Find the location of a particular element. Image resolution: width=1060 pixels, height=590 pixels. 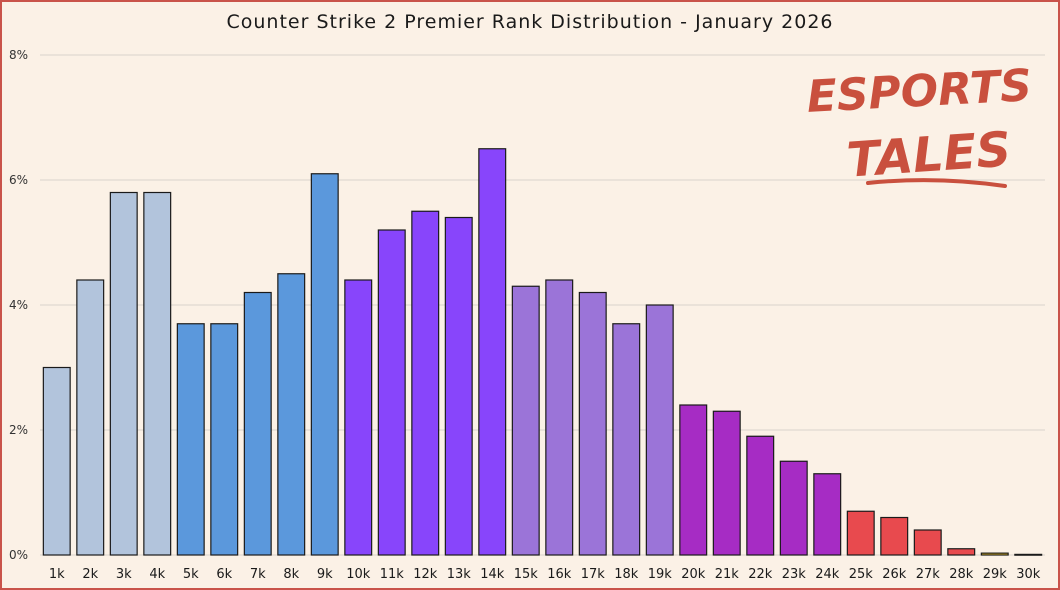

bar-8k is located at coordinates (291, 414).